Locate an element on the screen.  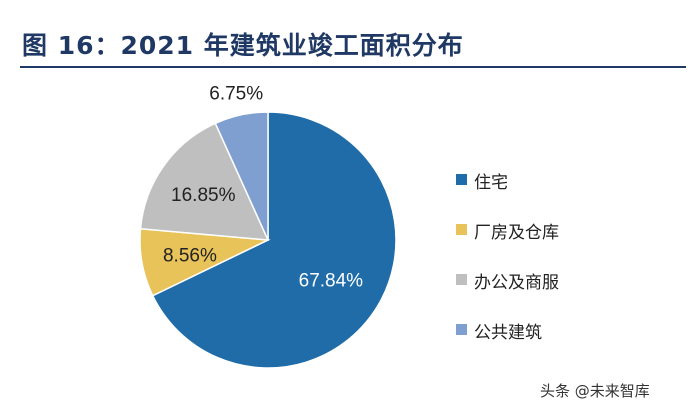
legend-item-4: 公共建筑 is located at coordinates (507, 330).